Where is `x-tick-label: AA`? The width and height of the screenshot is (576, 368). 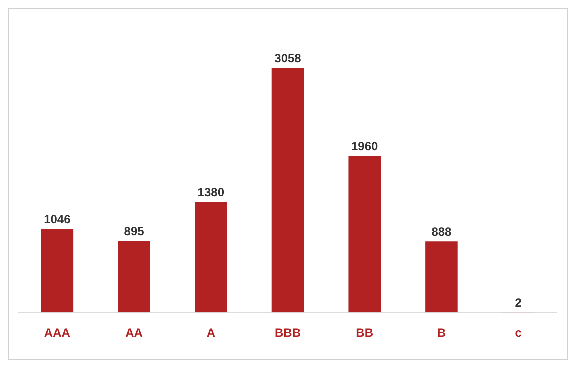 x-tick-label: AA is located at coordinates (135, 333).